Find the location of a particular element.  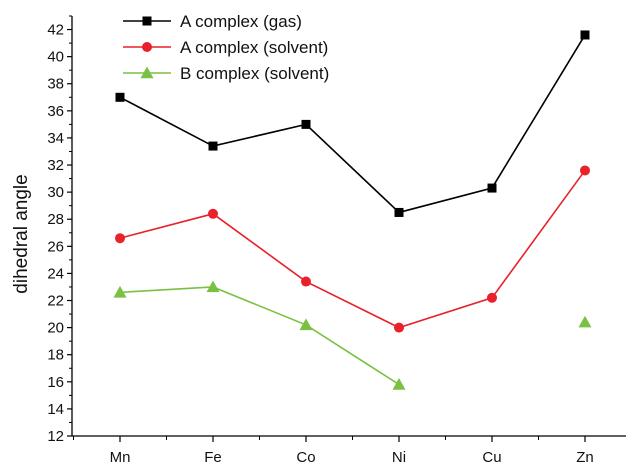

x-tick-label: Cu is located at coordinates (491, 456).